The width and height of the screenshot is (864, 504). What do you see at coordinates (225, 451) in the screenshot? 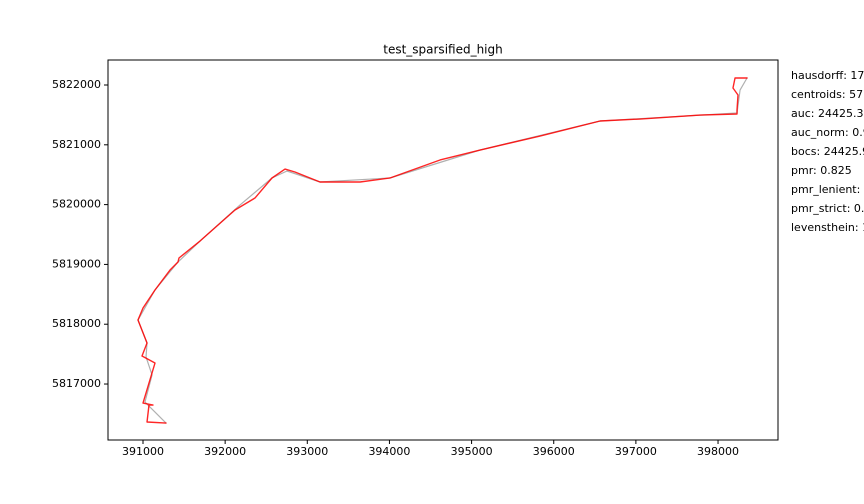
I see `x-tick-label: 392000` at bounding box center [225, 451].